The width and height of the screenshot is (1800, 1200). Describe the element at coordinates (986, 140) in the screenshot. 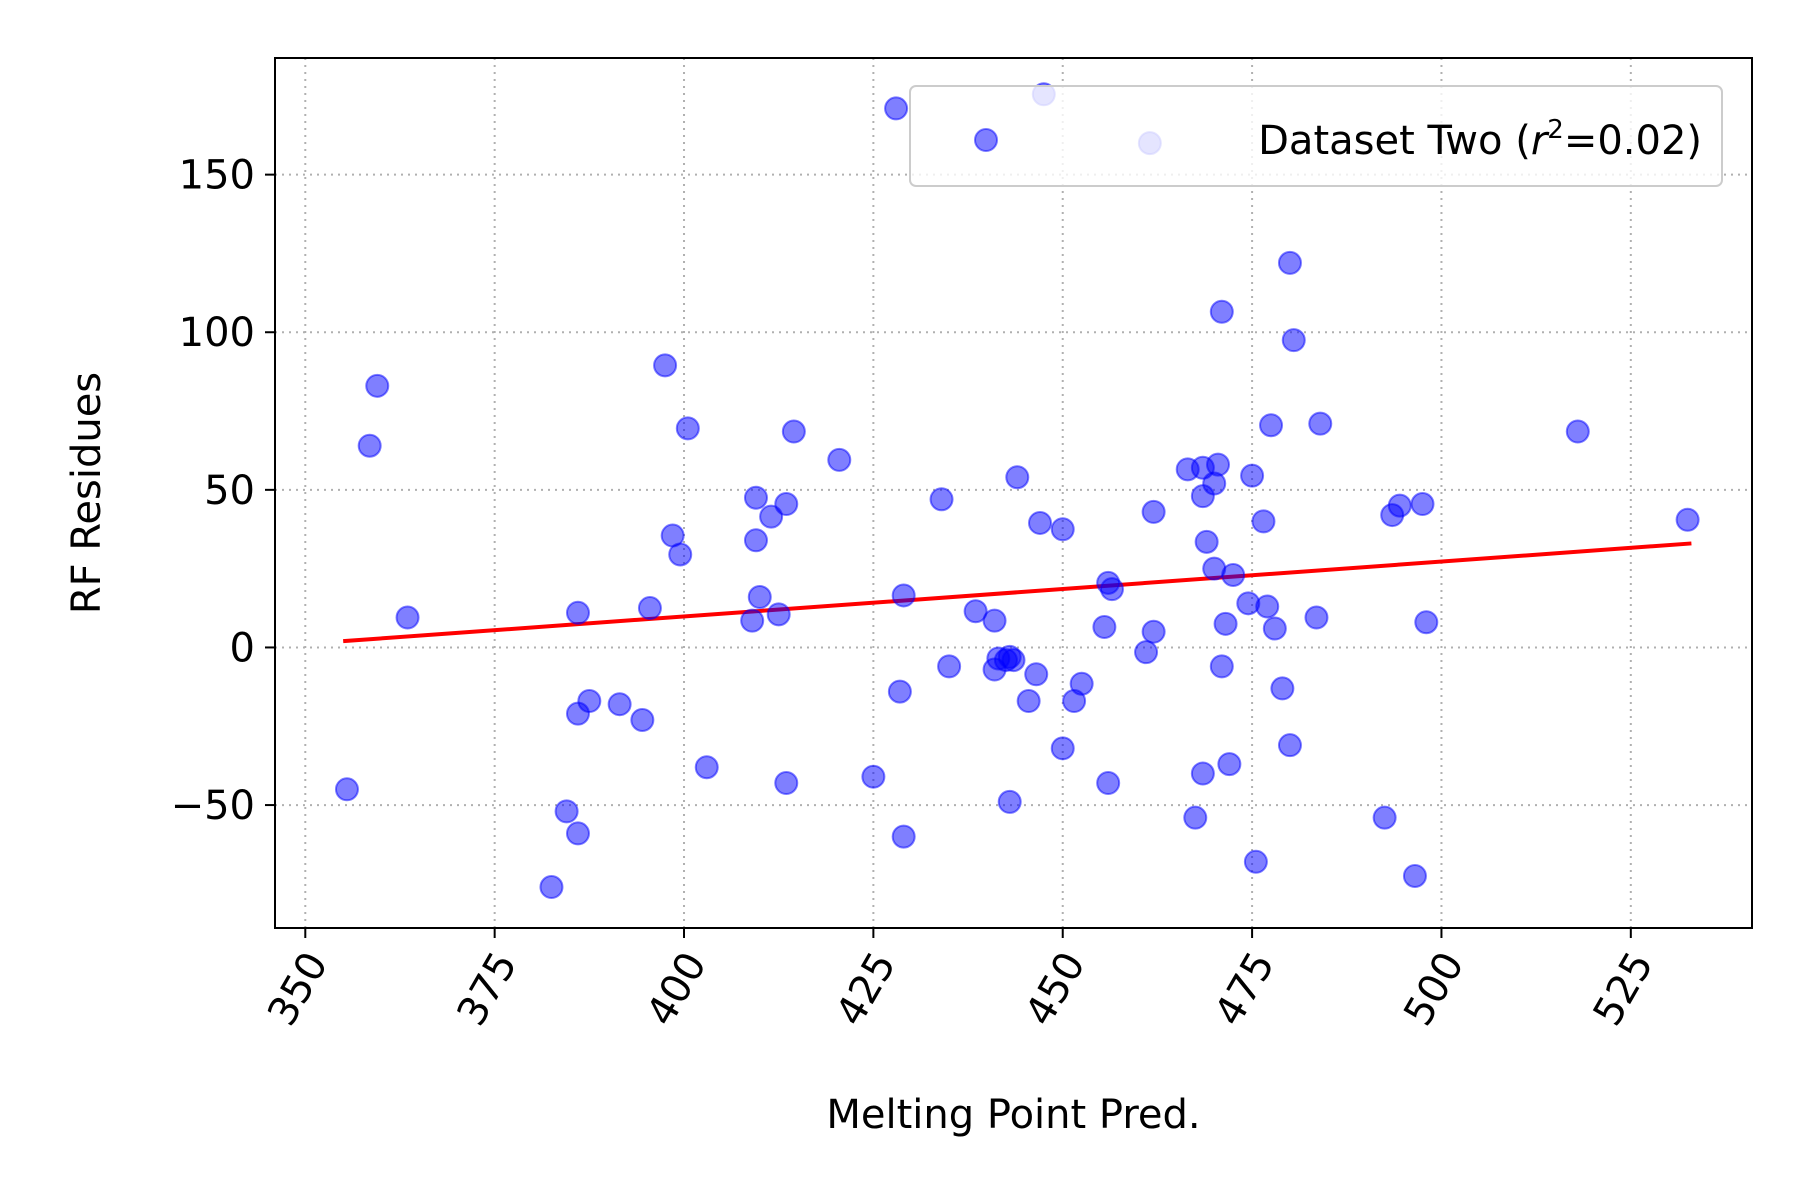

I see `legend-marker` at that location.